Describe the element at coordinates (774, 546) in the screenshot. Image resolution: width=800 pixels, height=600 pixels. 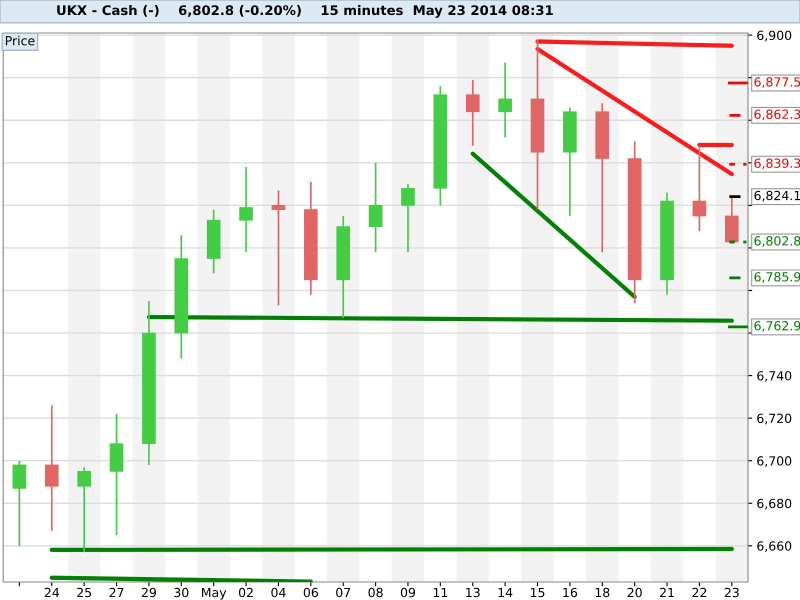
I see `y-tick-label: 6,660` at that location.